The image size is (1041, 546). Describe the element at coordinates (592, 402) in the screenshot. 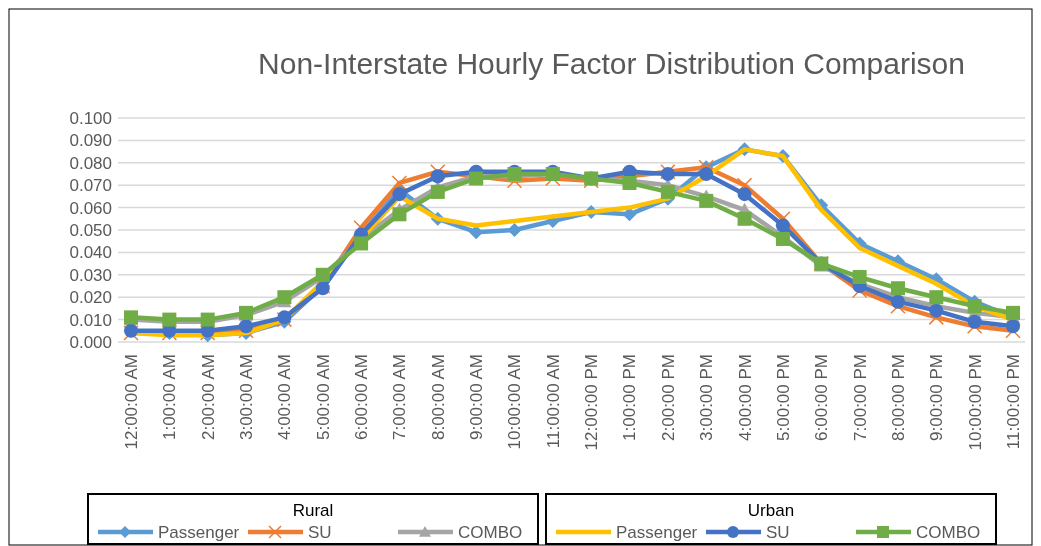

I see `x-tick-label: 12:00:00 PM` at that location.